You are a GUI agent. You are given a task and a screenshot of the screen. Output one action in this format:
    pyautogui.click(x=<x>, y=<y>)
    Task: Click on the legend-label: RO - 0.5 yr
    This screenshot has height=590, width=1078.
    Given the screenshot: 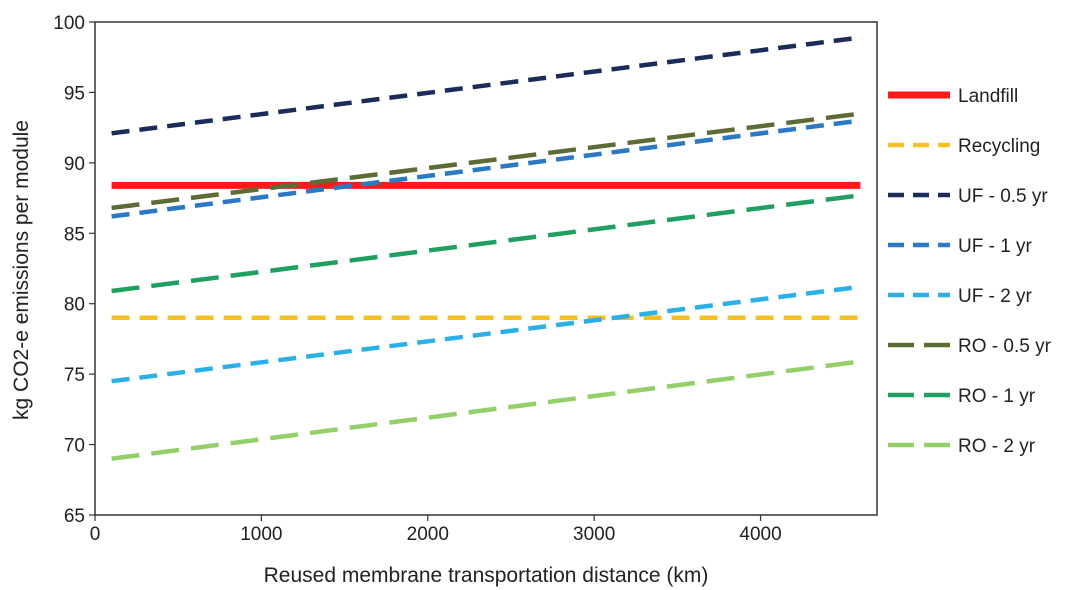 What is the action you would take?
    pyautogui.click(x=1005, y=346)
    